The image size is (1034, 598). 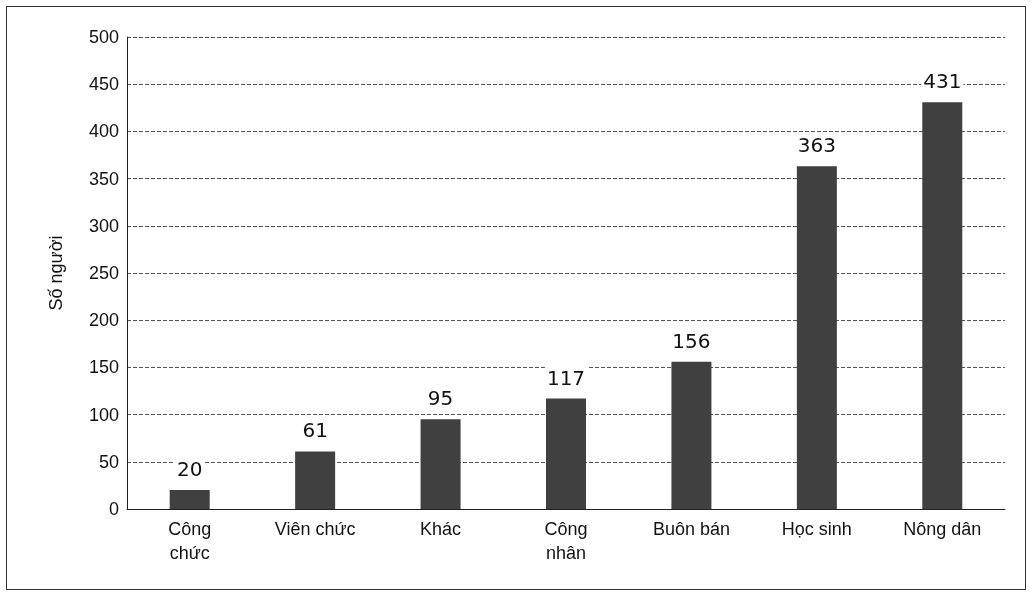 I want to click on x-tick-label: Viên chức, so click(x=315, y=529).